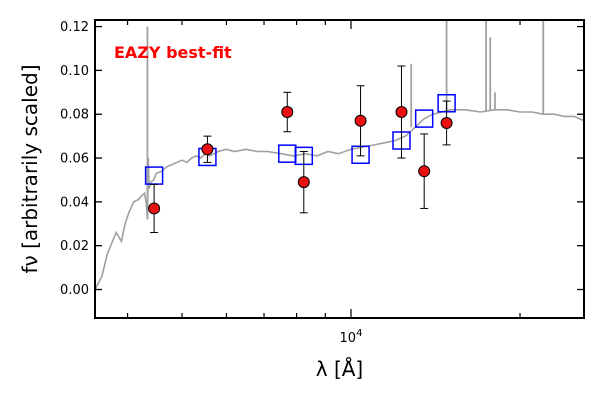 The image size is (600, 404). I want to click on y-axis-label: fν [arbitrarily scaled], so click(30, 169).